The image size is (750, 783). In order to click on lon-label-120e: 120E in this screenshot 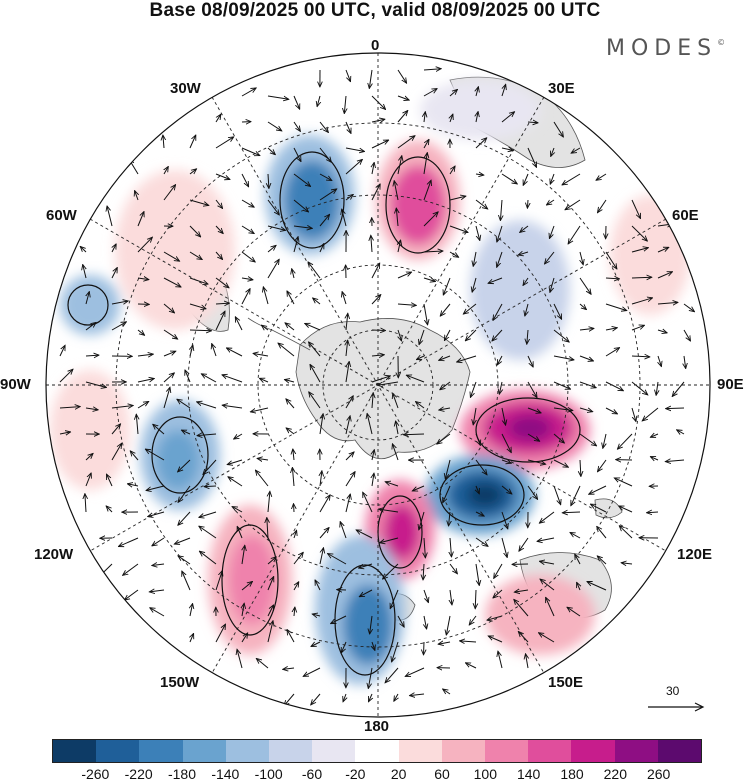, I will do `click(695, 554)`.